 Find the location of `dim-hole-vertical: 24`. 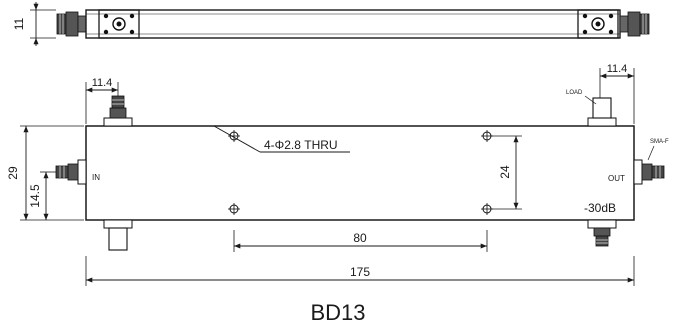

dim-hole-vertical: 24 is located at coordinates (507, 172).